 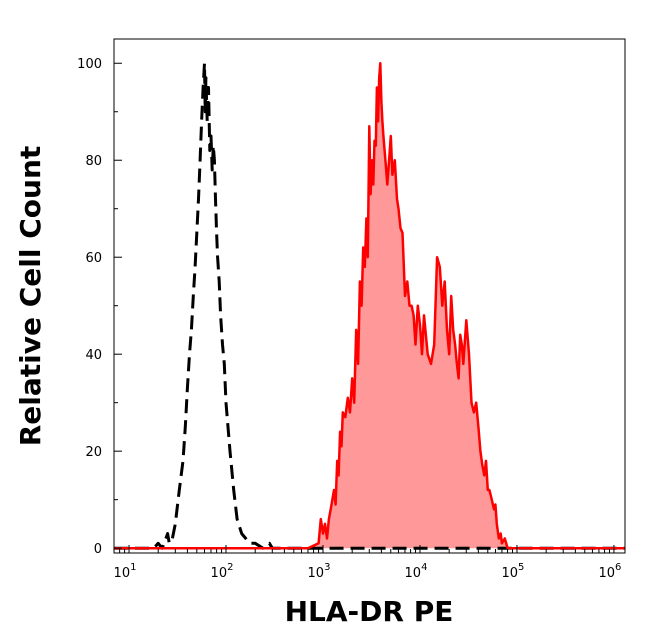 What do you see at coordinates (98, 549) in the screenshot?
I see `y-tick-label: 0` at bounding box center [98, 549].